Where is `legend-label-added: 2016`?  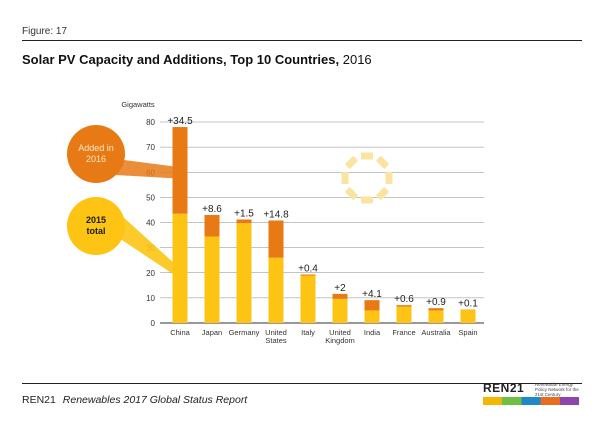 legend-label-added: 2016 is located at coordinates (96, 159).